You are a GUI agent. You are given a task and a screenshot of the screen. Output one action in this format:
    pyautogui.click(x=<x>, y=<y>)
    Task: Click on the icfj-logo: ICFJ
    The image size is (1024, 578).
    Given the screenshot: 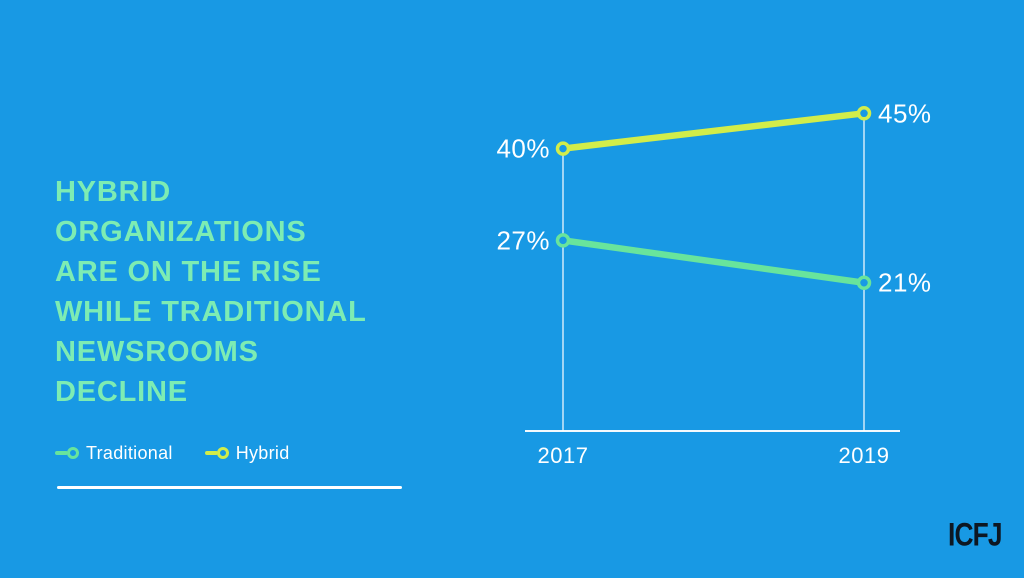 What is the action you would take?
    pyautogui.click(x=975, y=534)
    